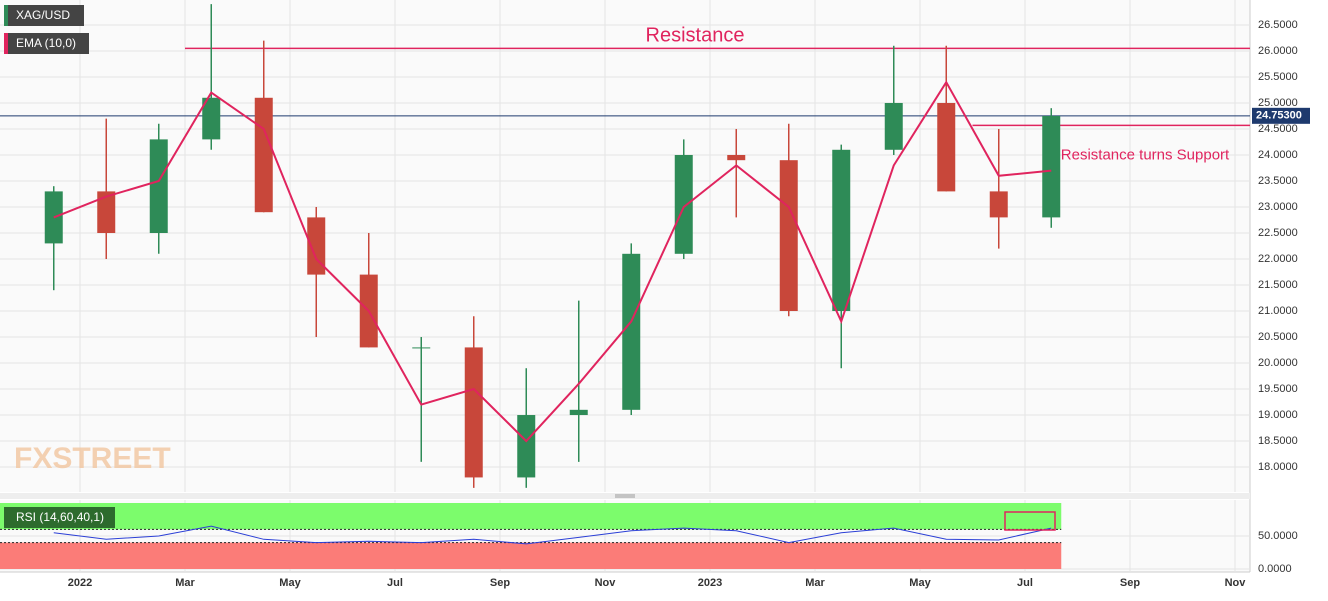 Image resolution: width=1328 pixels, height=601 pixels. I want to click on y-tick-label: 20.0000, so click(1278, 363).